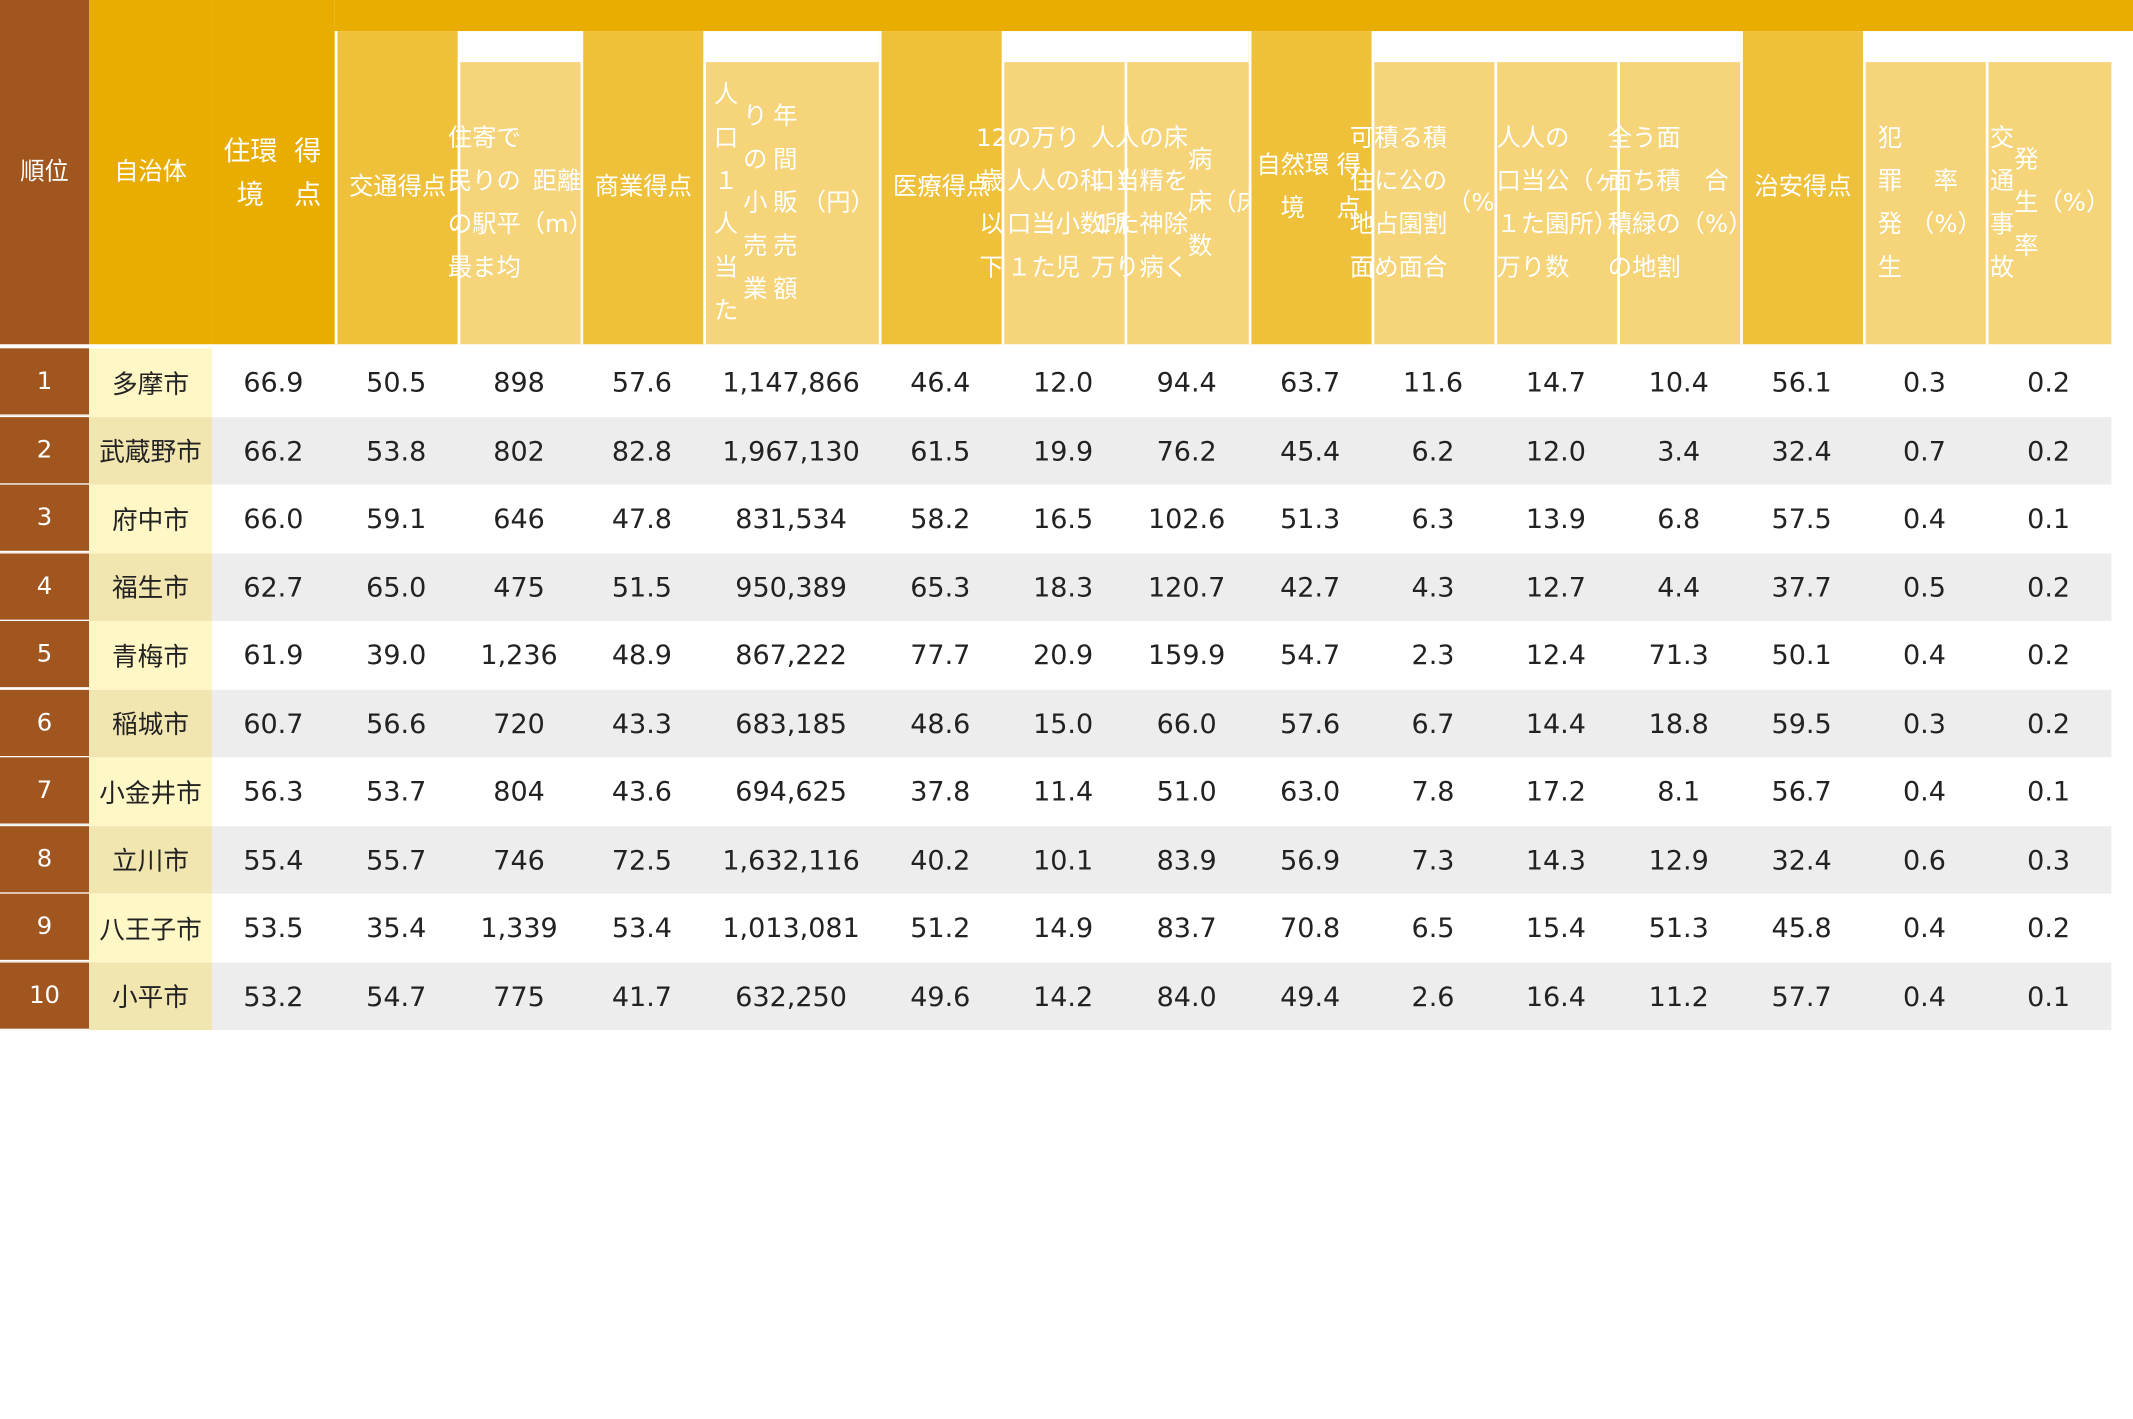  What do you see at coordinates (940, 859) in the screenshot?
I see `value-cell-medical-score: 40.2` at bounding box center [940, 859].